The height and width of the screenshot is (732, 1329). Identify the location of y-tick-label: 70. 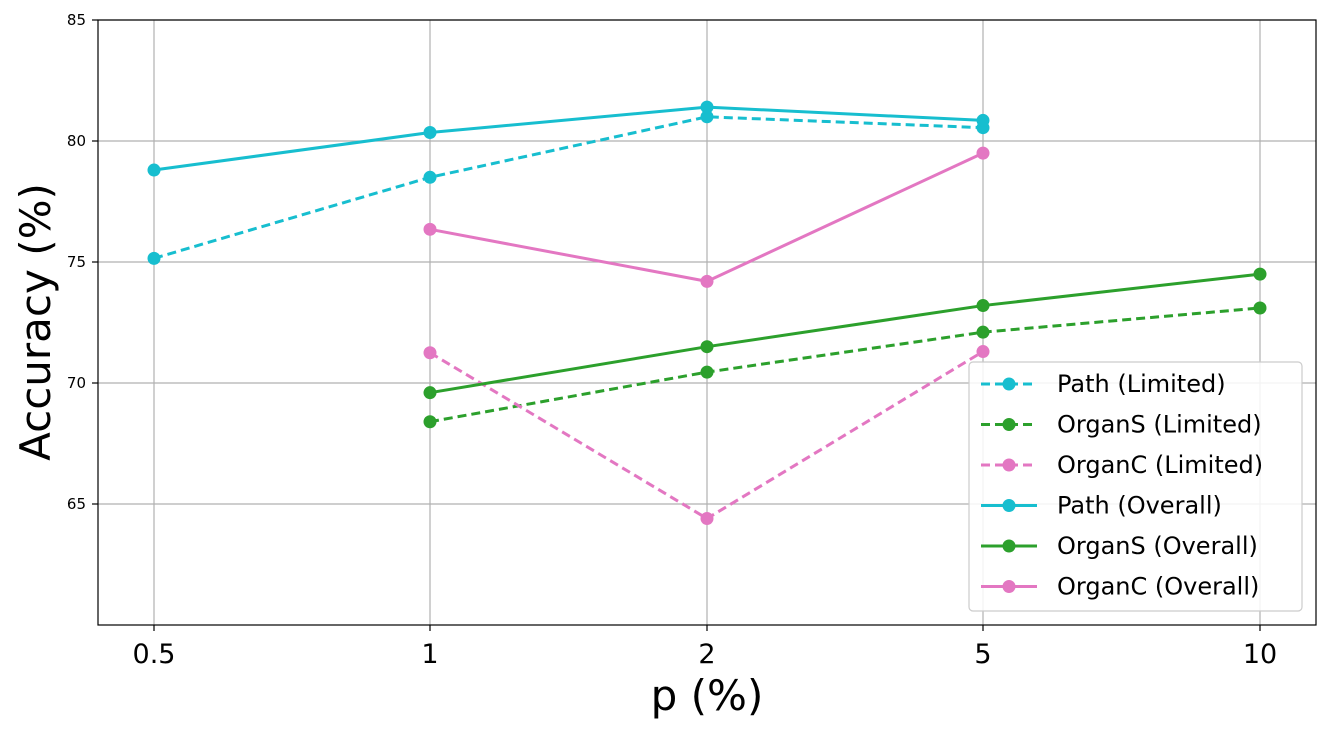
(76, 383).